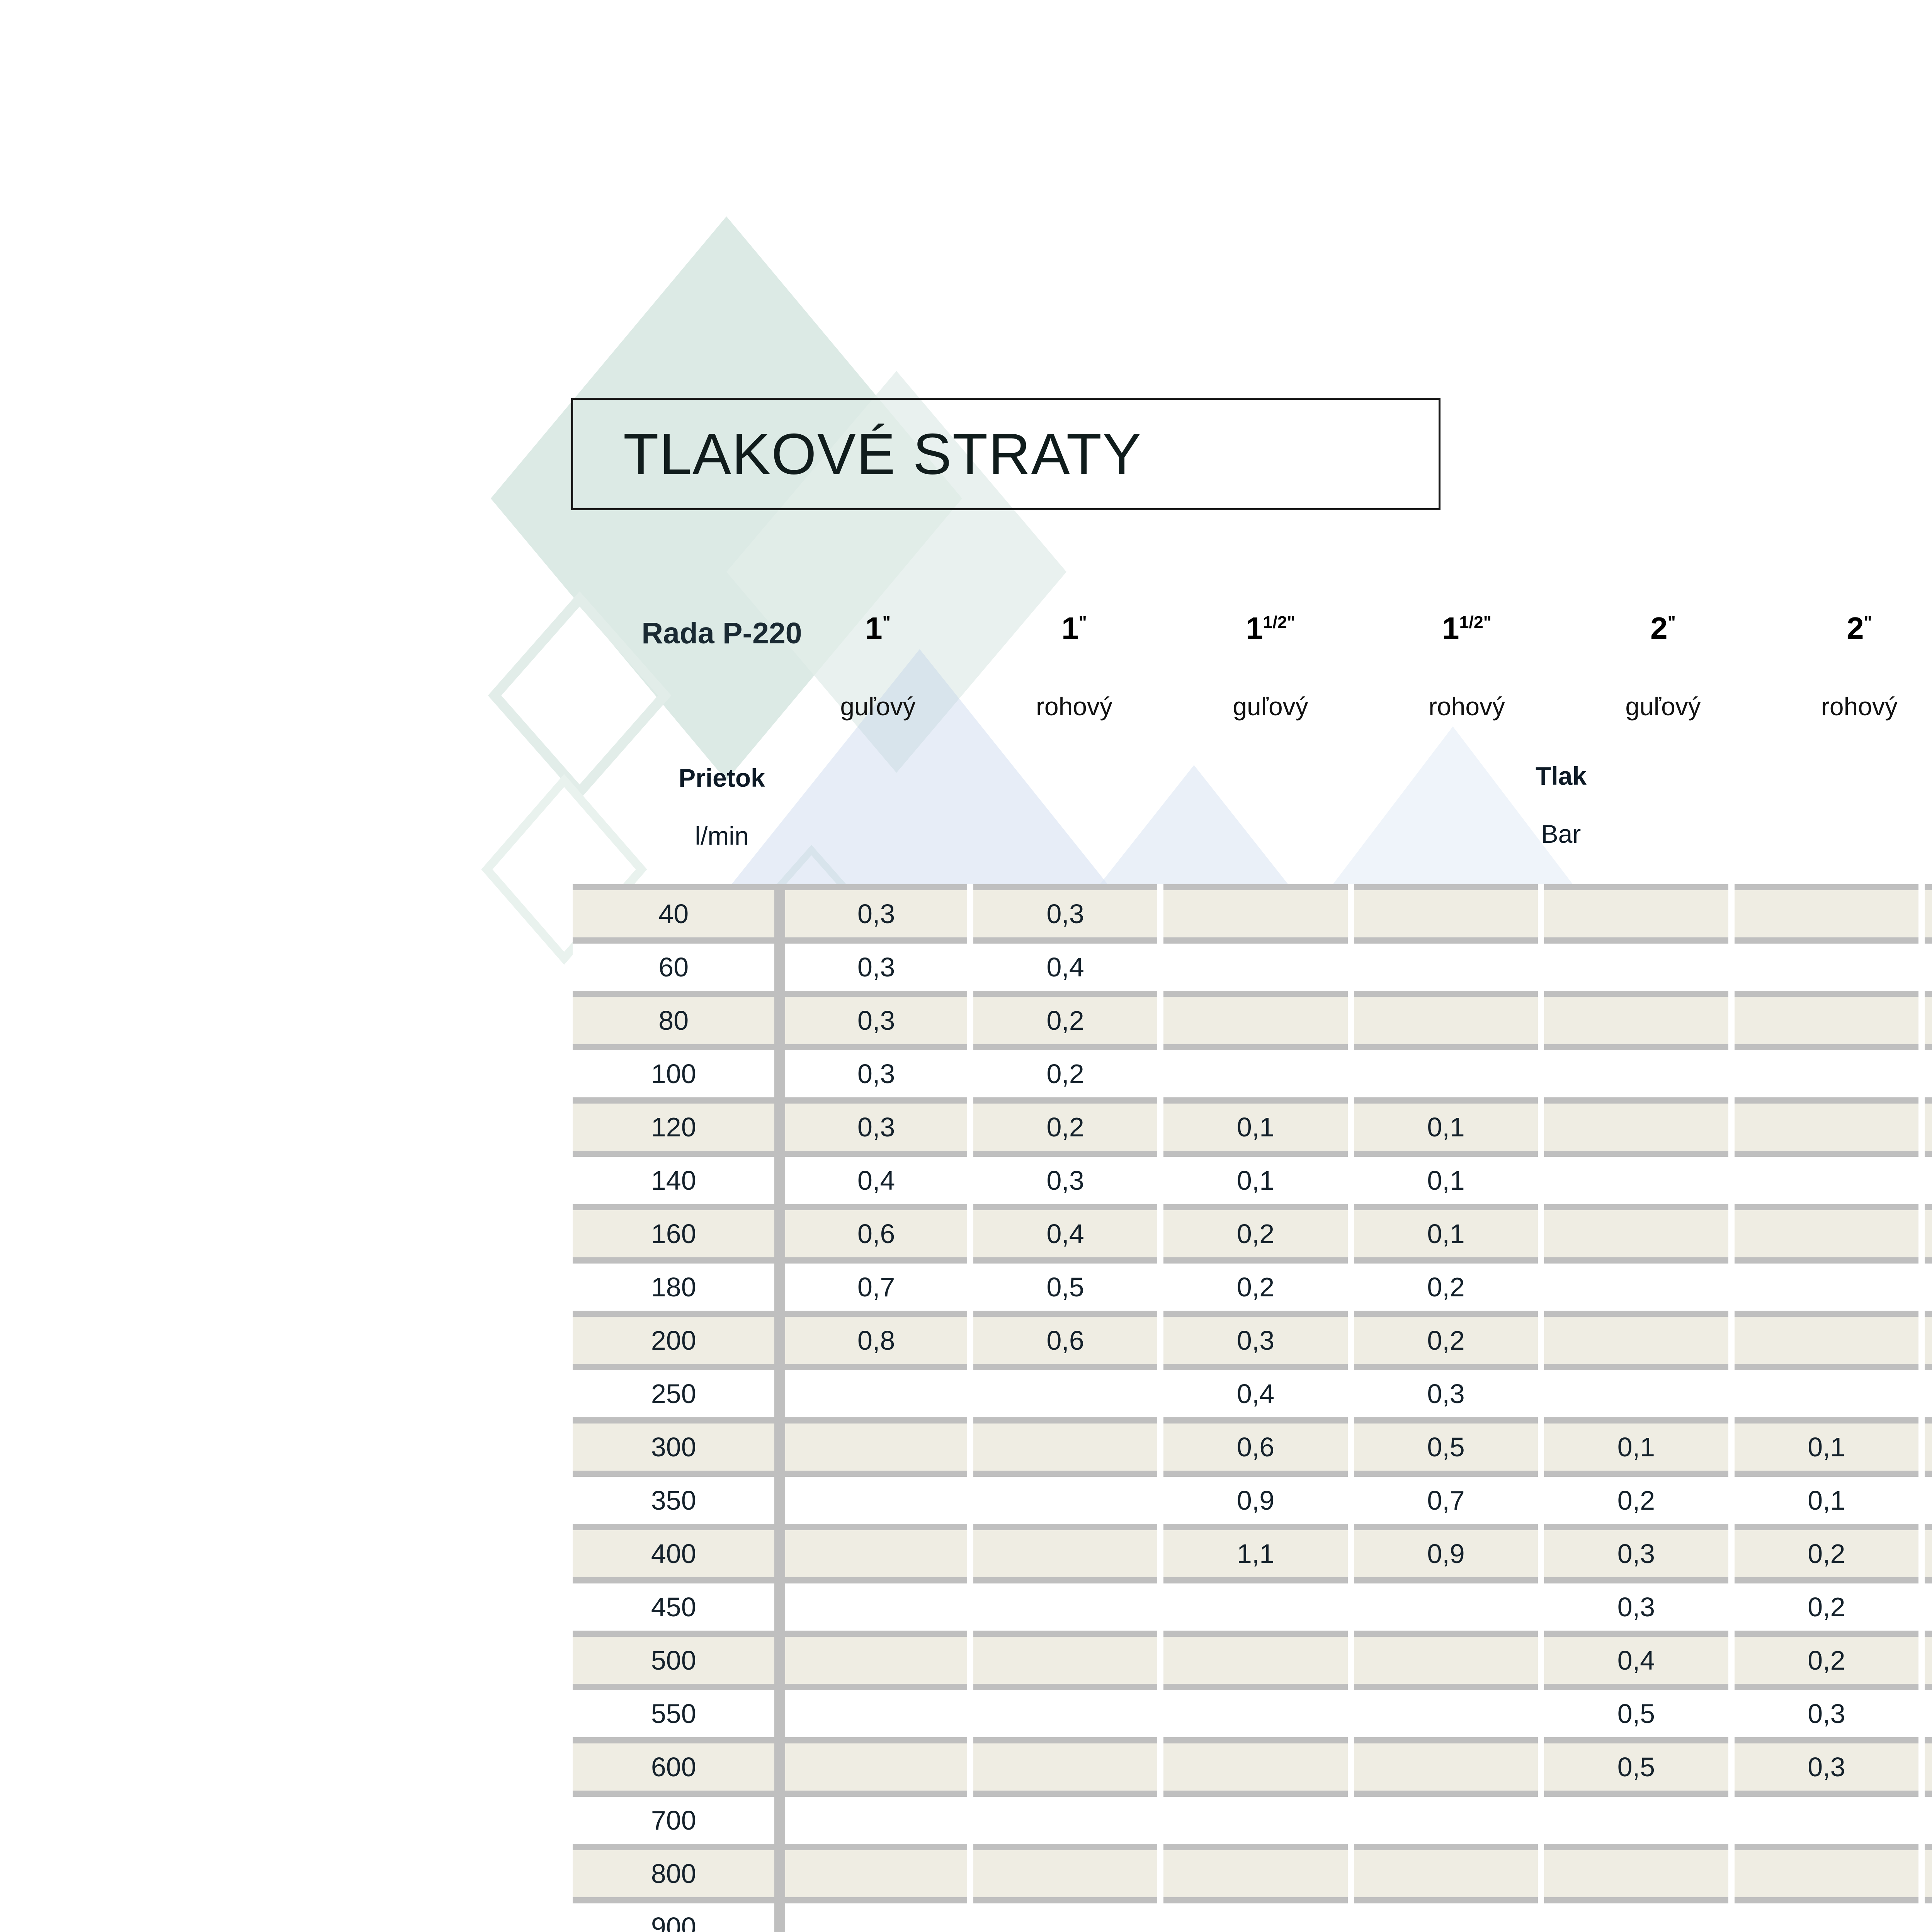  Describe the element at coordinates (1253, 1285) in the screenshot. I see `table-row: 180 0,7 0,5 0,2 0,2` at that location.